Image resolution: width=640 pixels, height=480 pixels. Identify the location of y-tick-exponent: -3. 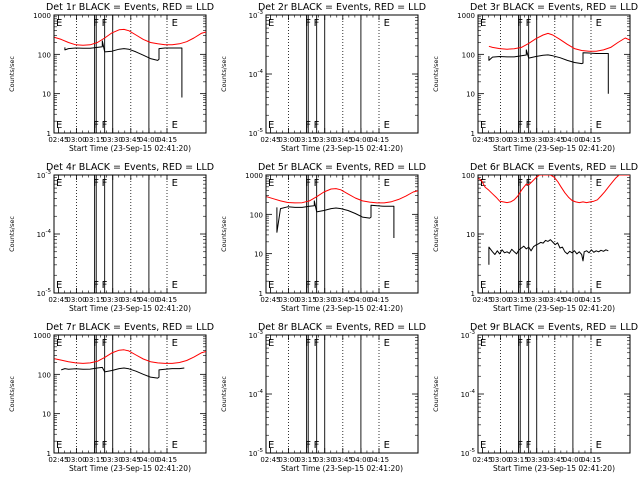
(49, 173).